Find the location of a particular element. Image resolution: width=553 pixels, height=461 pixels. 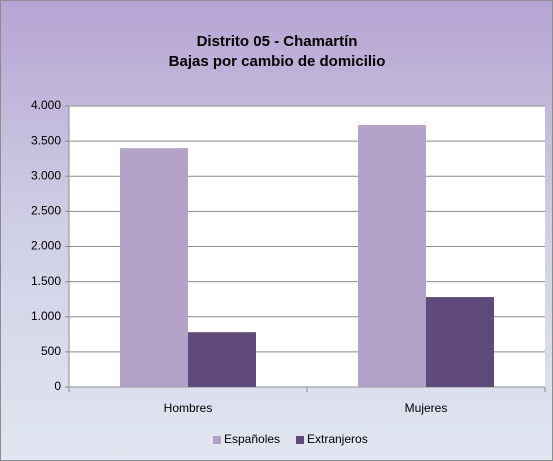

y-tick-label: 2.500 is located at coordinates (46, 211).